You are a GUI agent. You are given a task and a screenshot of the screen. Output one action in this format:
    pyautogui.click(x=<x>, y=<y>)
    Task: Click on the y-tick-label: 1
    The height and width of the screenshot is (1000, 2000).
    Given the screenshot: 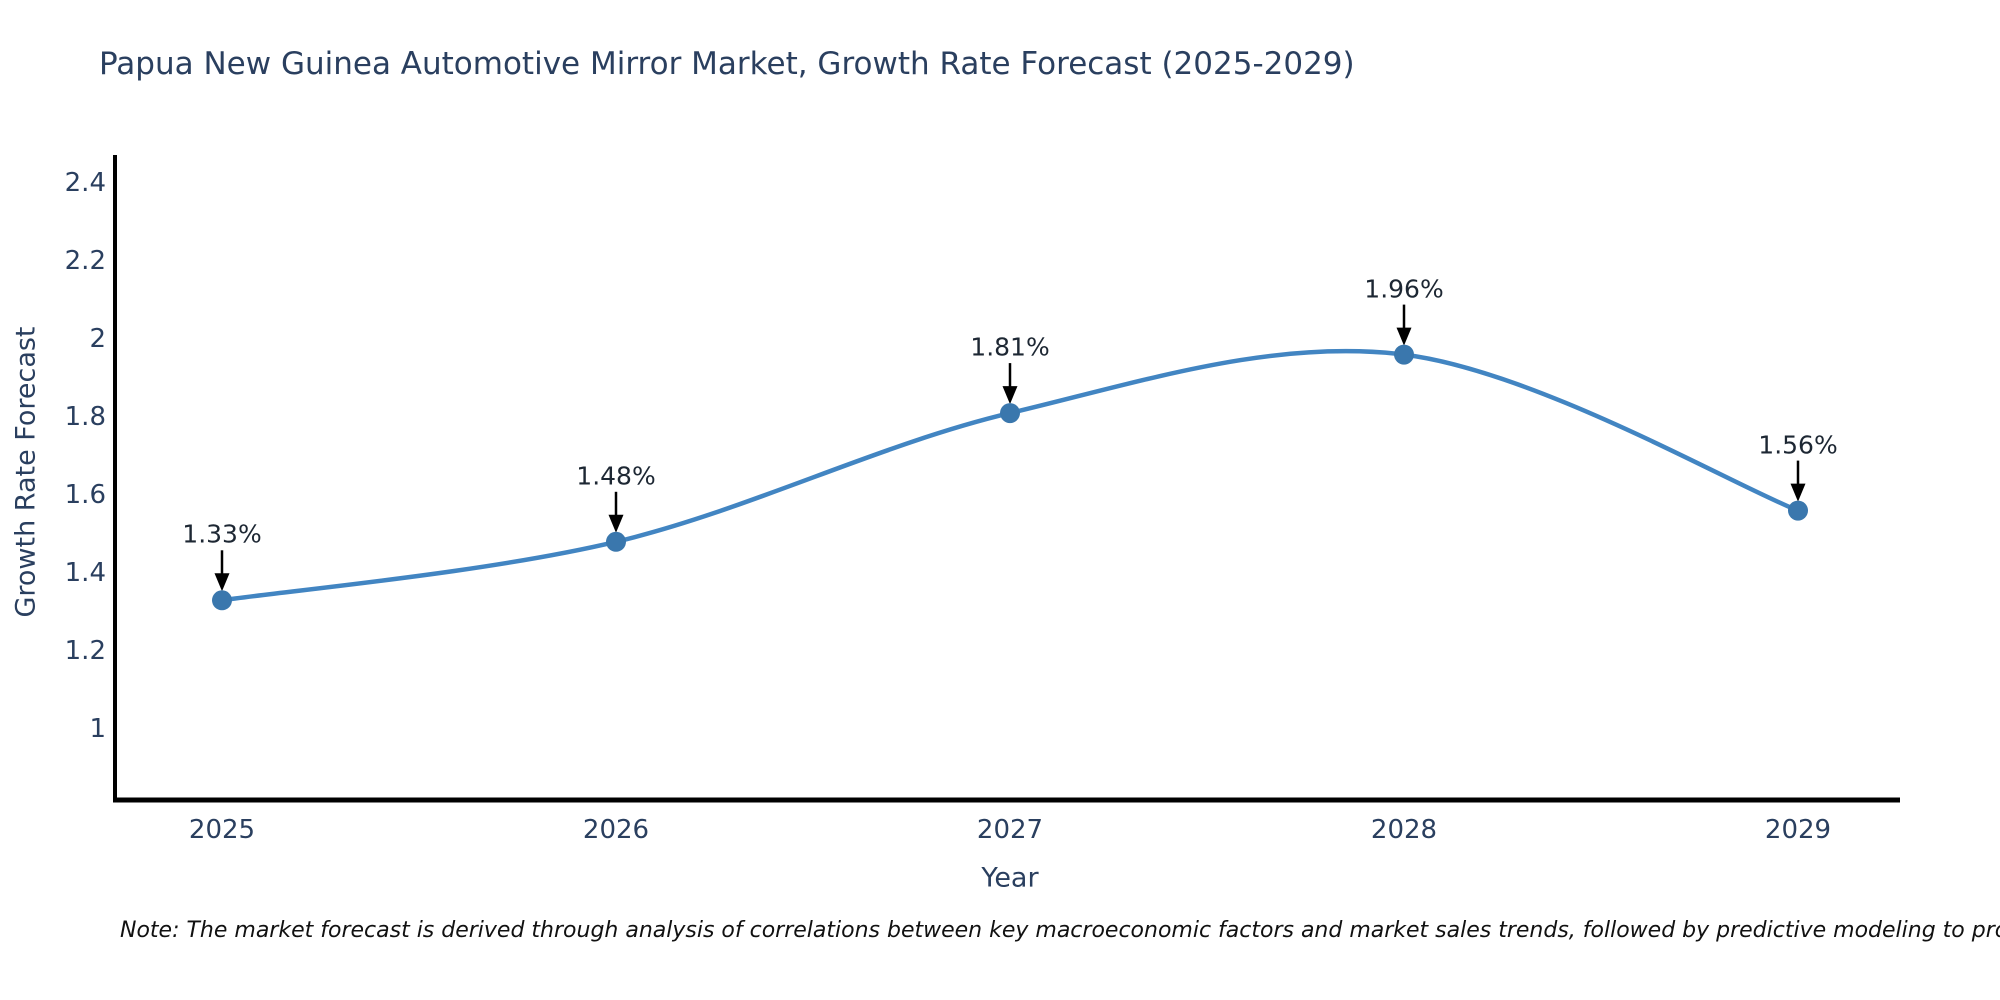 What is the action you would take?
    pyautogui.click(x=97, y=729)
    